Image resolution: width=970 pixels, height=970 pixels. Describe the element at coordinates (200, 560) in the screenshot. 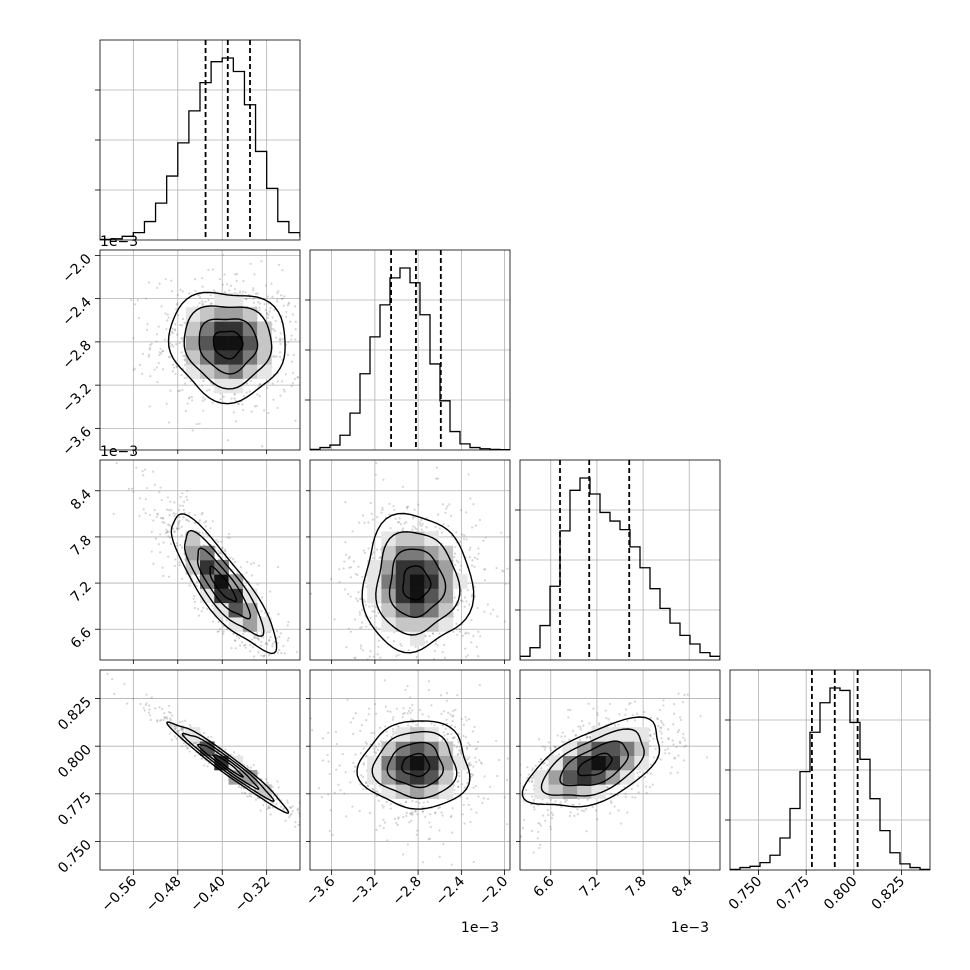

I see `panel-frame` at that location.